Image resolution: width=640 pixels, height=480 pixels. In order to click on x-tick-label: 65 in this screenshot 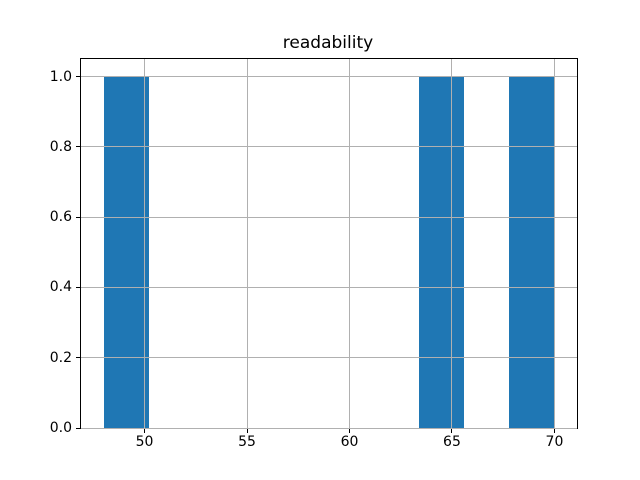, I will do `click(452, 442)`.